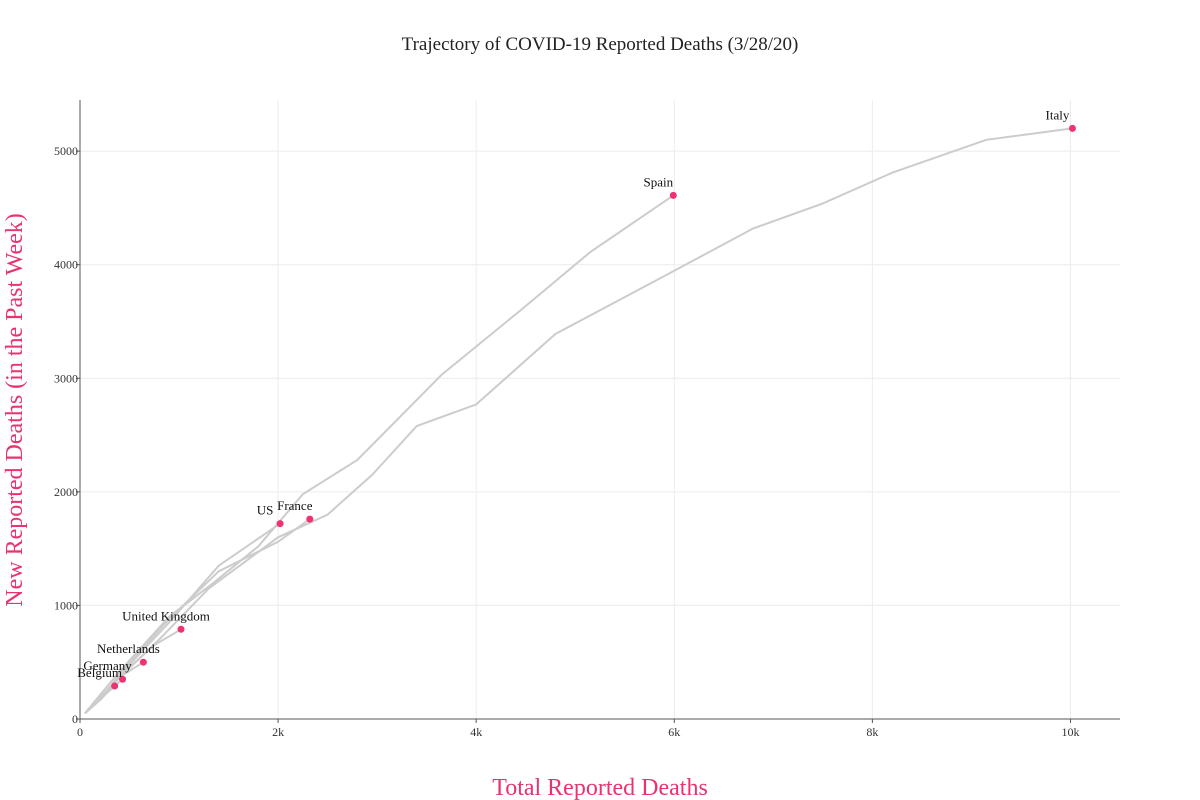  I want to click on endpoint-united-kingdom, so click(181, 629).